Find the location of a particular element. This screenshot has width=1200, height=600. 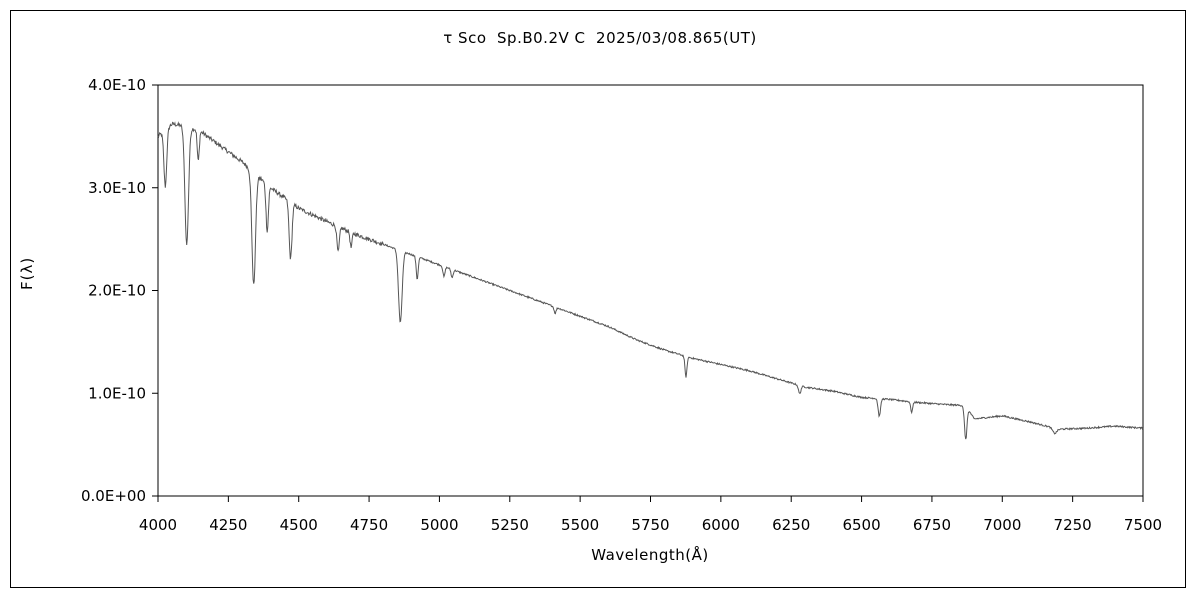

x-tick-label: 5000 is located at coordinates (439, 525).